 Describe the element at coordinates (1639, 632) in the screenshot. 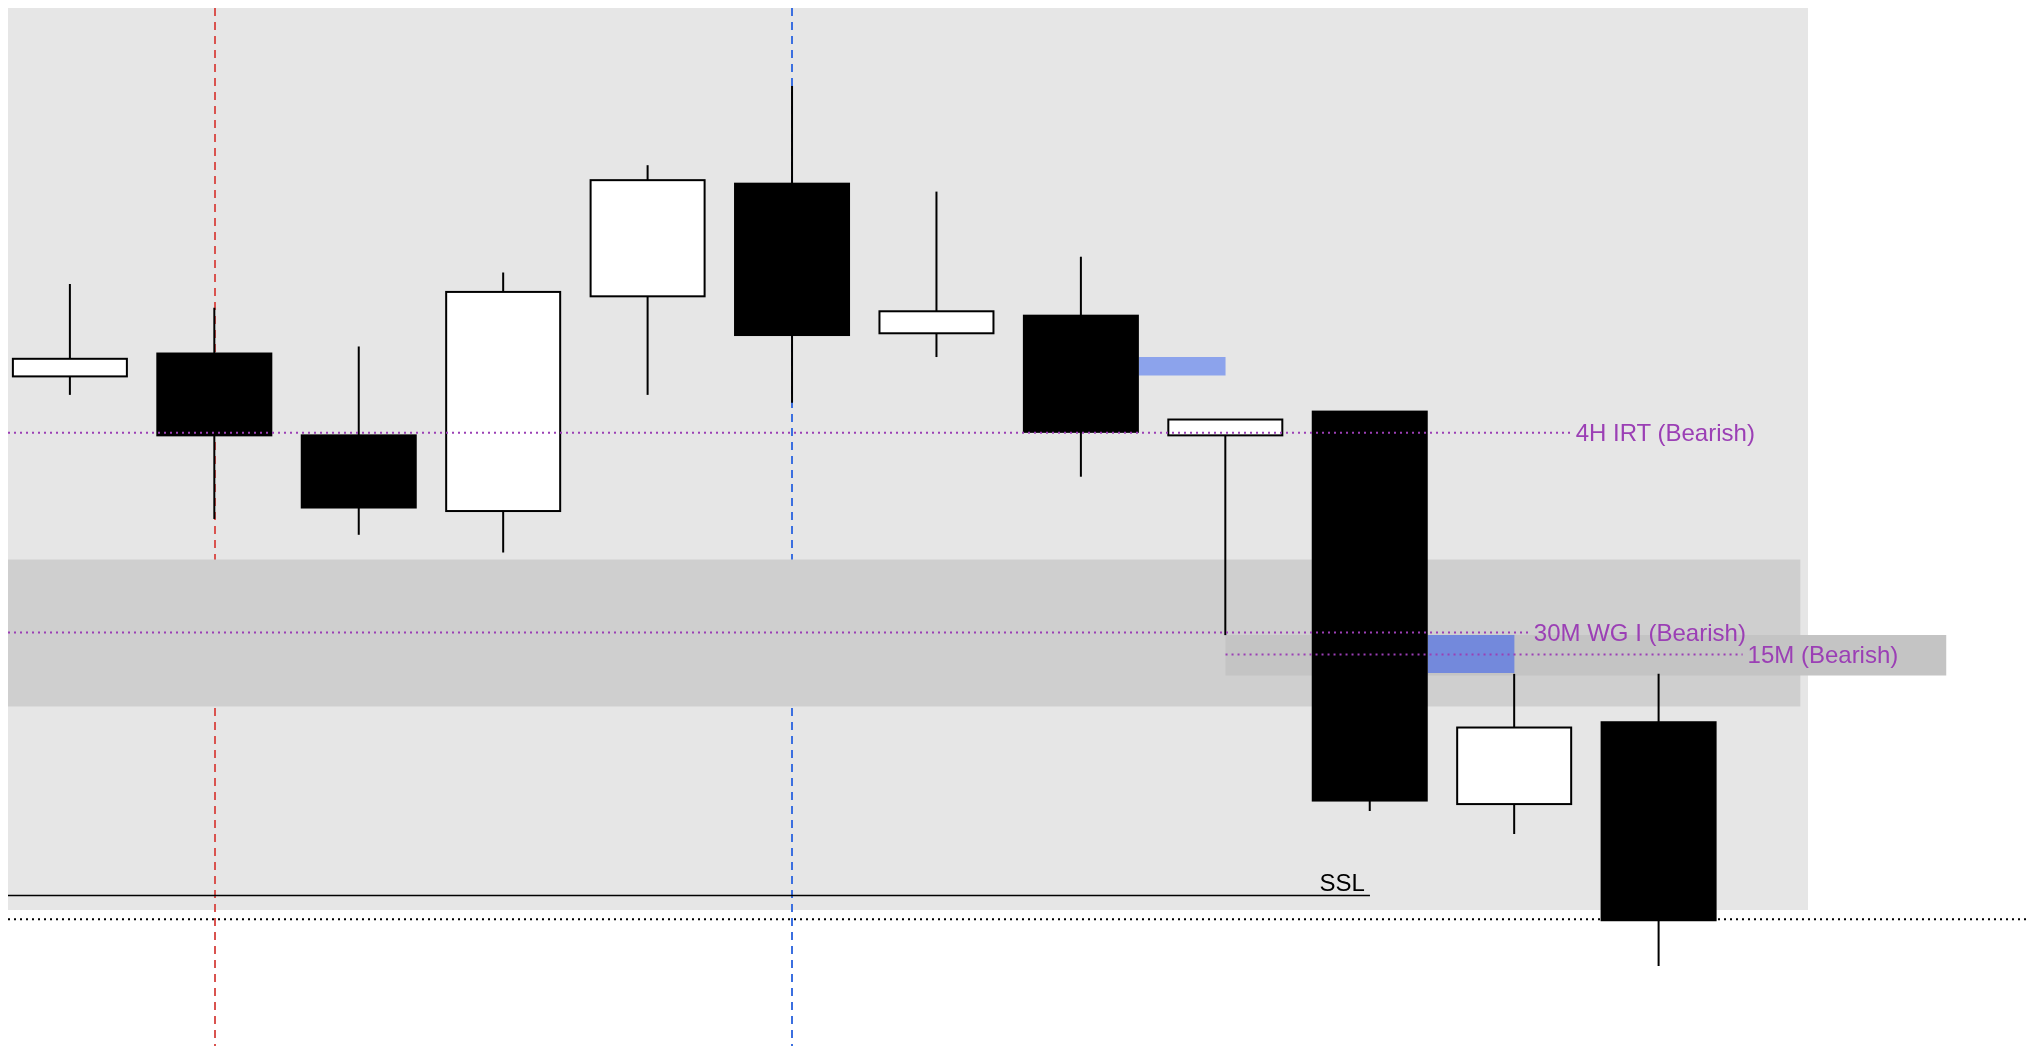

I see `ref-line-label: 30M WG I (Bearish)` at that location.